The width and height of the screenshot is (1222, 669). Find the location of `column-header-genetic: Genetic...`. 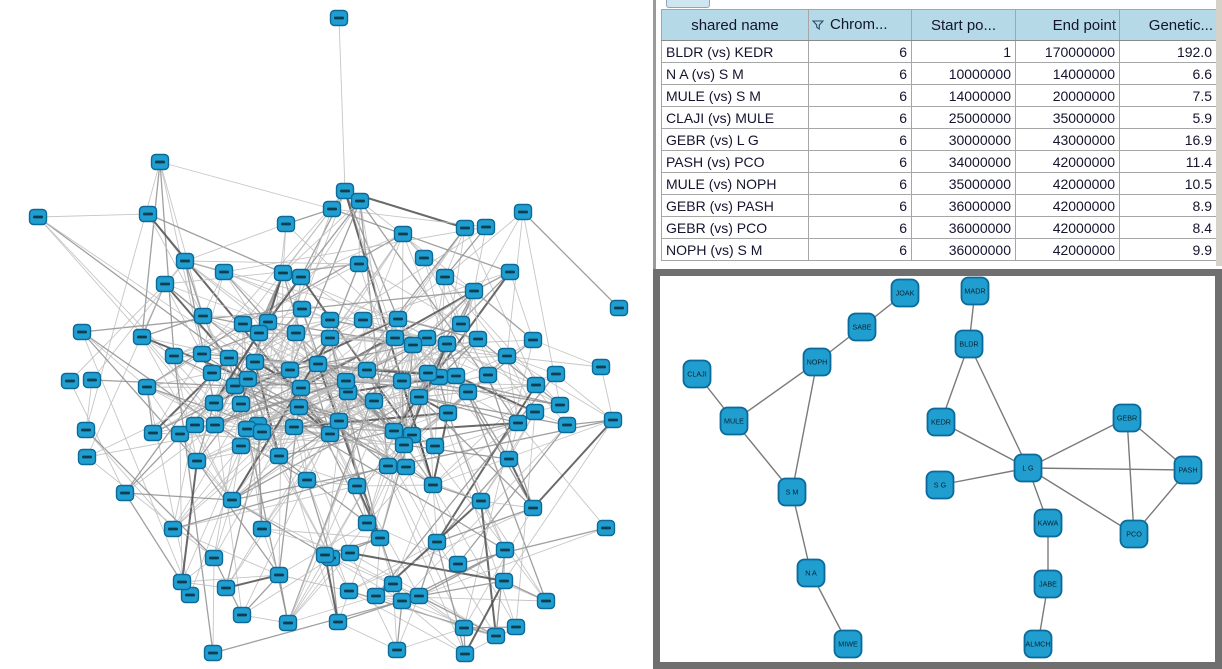

column-header-genetic: Genetic... is located at coordinates (1168, 25).